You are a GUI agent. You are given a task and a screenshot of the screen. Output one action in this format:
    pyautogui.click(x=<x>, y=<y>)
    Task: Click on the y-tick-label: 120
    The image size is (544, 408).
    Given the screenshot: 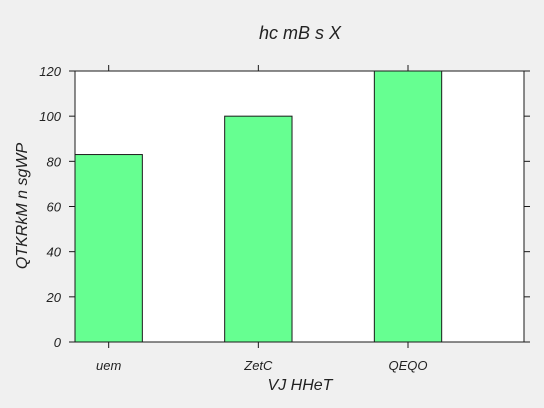 What is the action you would take?
    pyautogui.click(x=50, y=71)
    